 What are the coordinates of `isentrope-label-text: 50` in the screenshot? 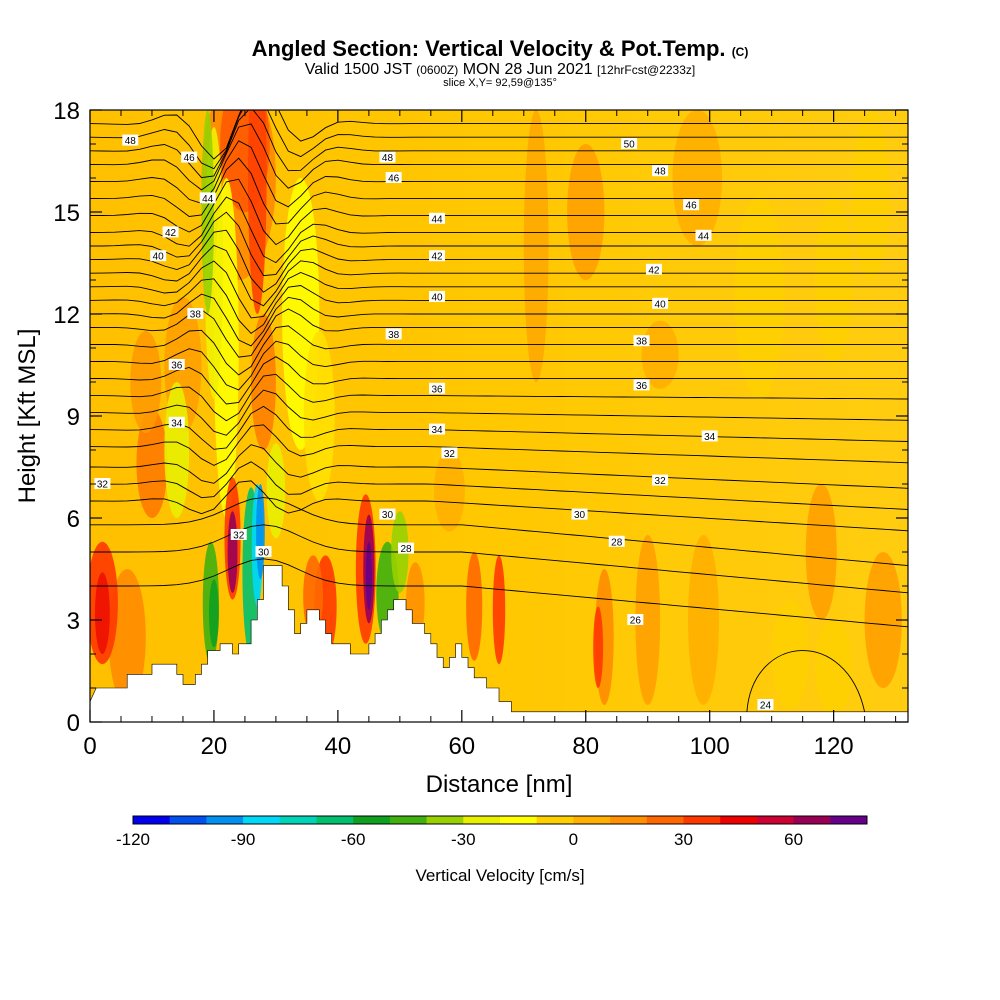 It's located at (630, 145).